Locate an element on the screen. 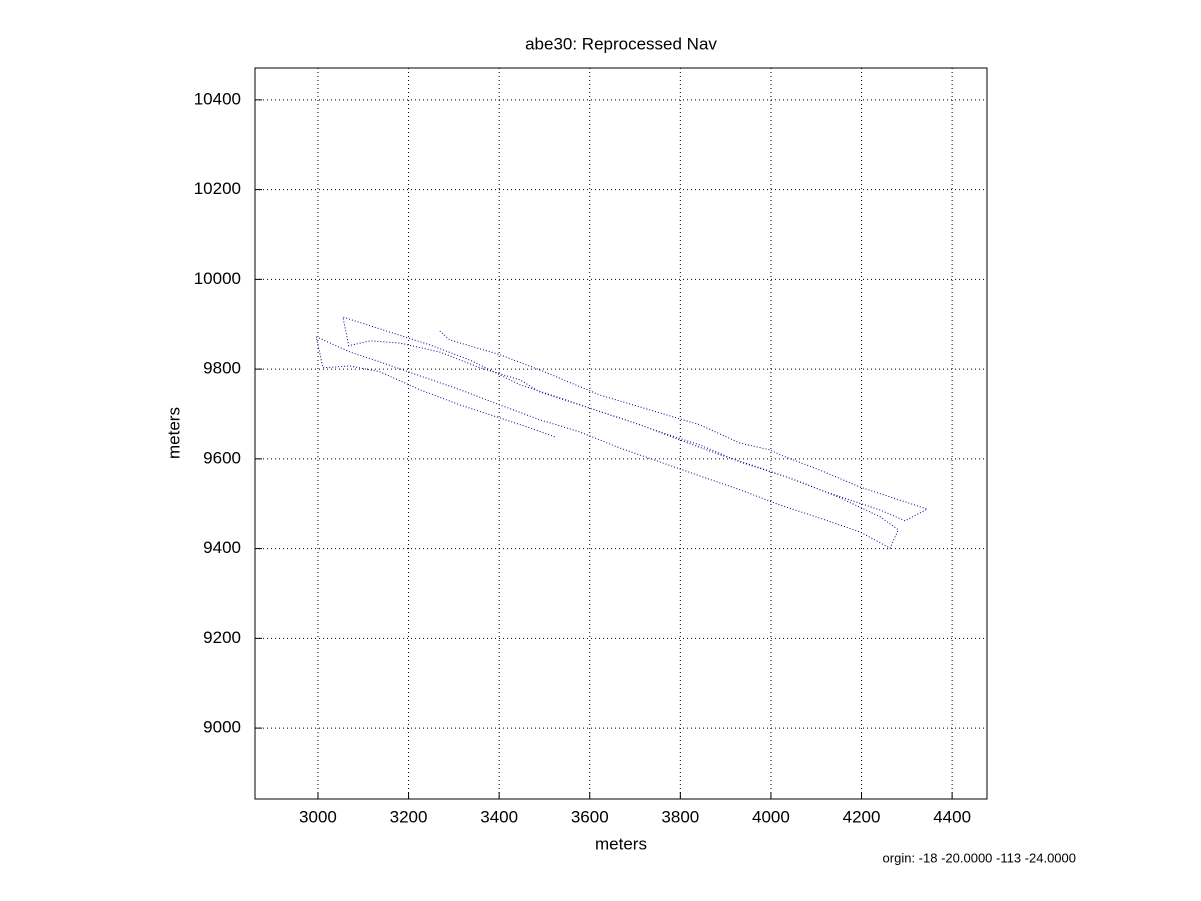 The image size is (1201, 901). y-axis-label: meters is located at coordinates (173, 433).